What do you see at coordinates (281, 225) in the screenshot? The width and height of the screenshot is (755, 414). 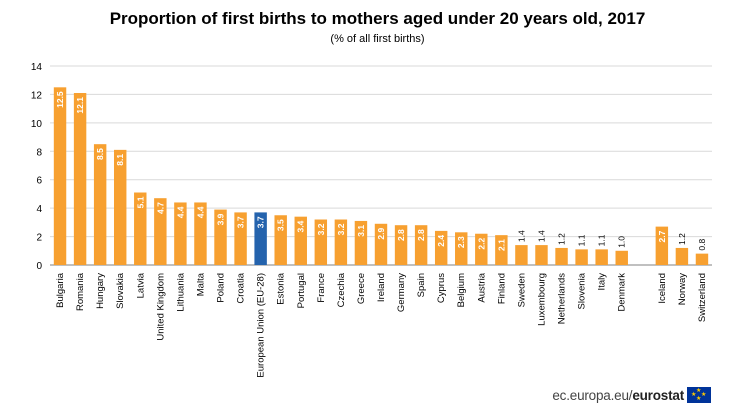 I see `data-label: 3.5` at bounding box center [281, 225].